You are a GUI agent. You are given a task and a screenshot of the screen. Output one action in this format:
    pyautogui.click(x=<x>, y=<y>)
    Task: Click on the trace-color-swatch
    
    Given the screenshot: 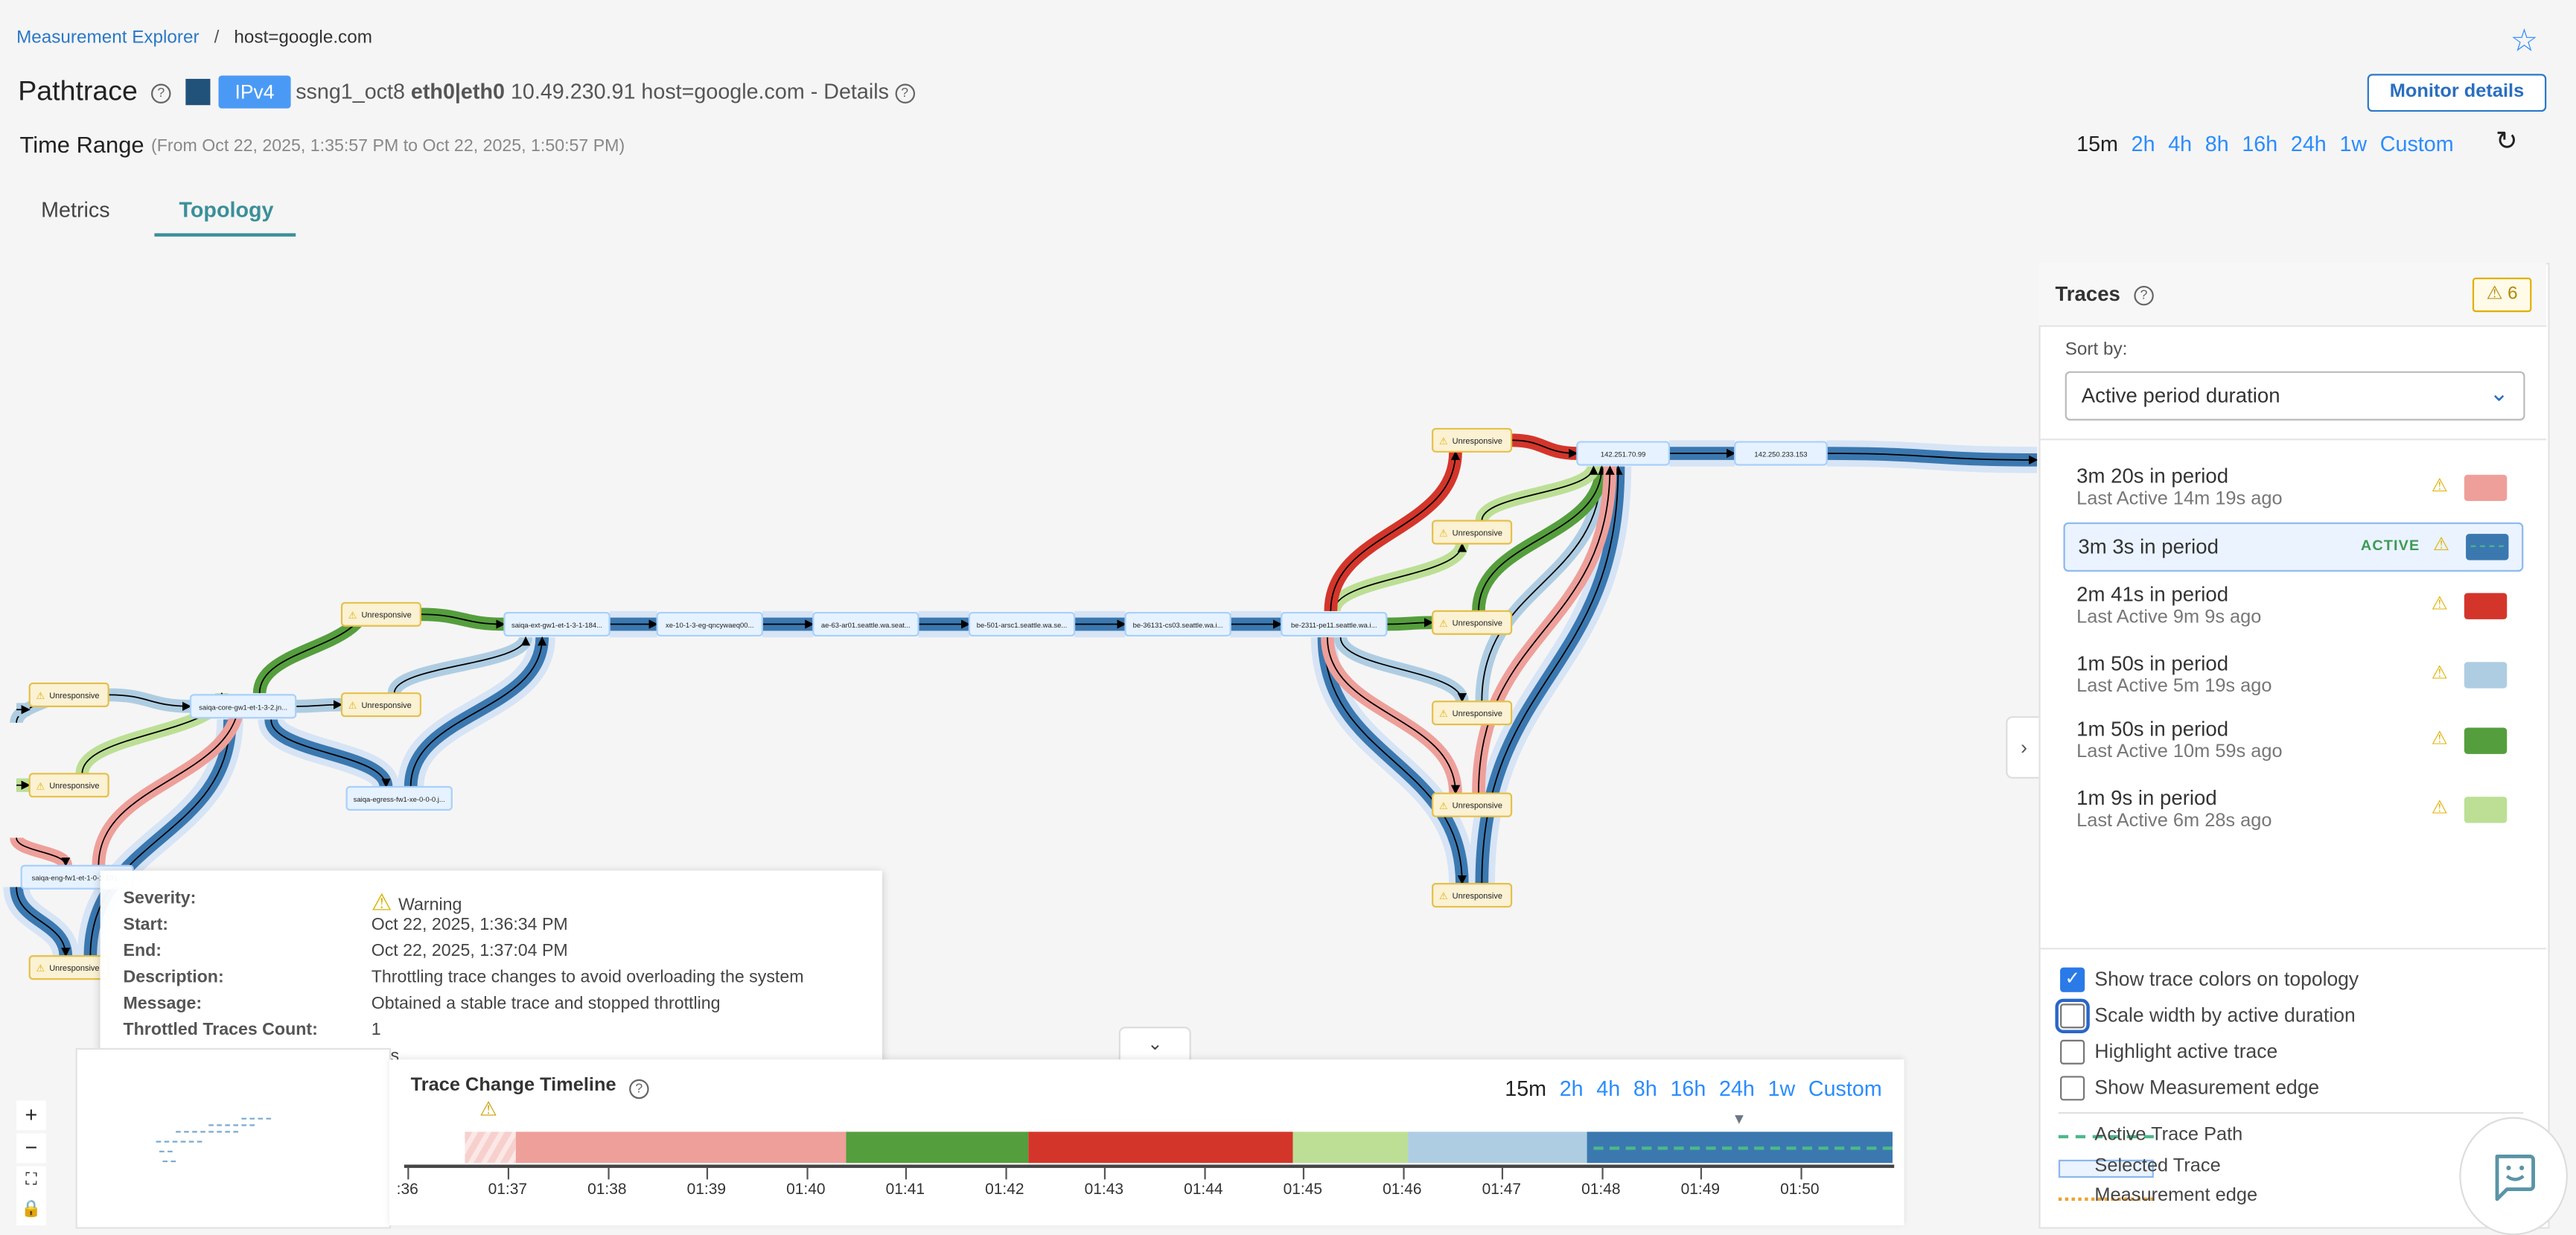 What is the action you would take?
    pyautogui.click(x=2486, y=810)
    